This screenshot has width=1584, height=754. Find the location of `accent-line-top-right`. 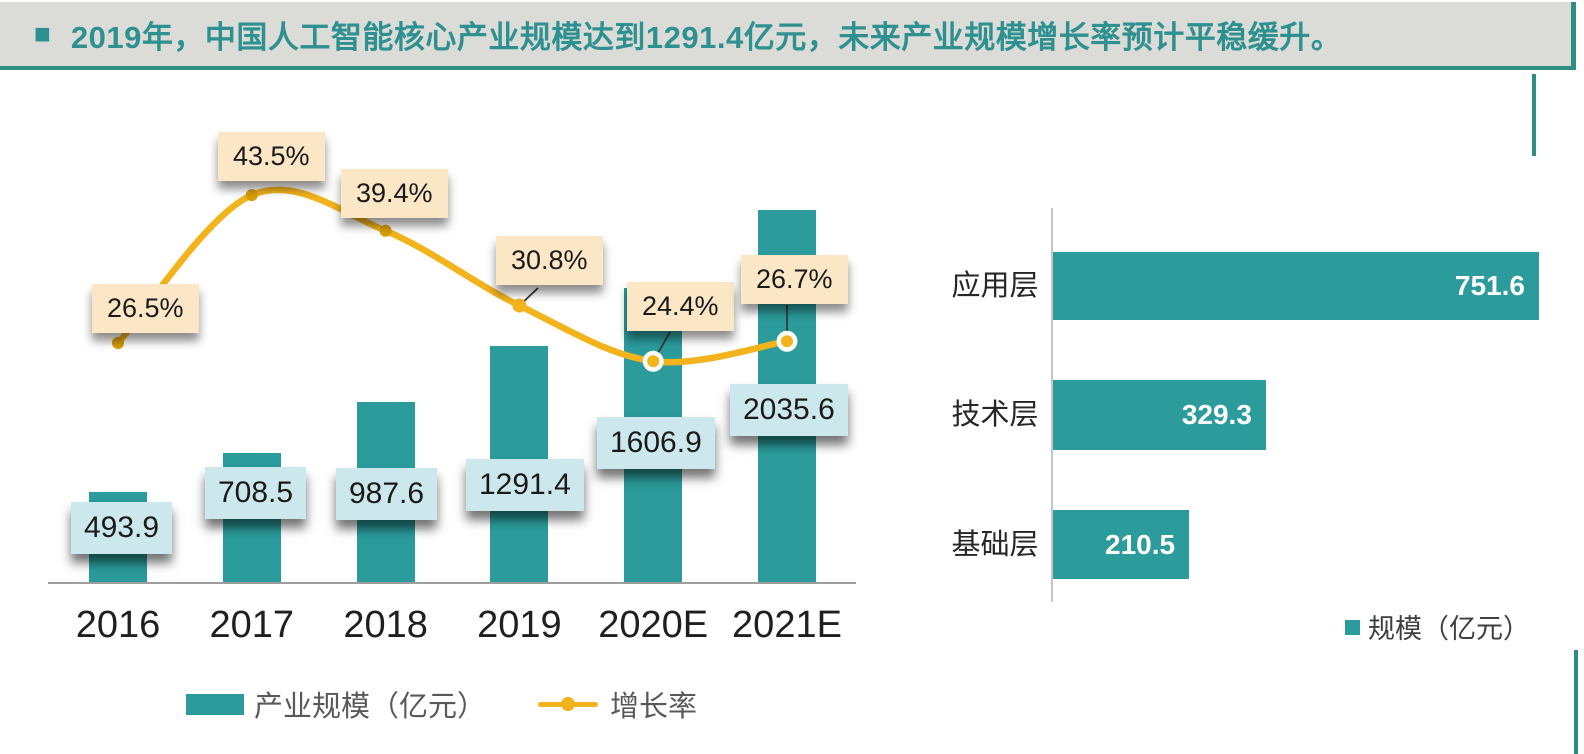

accent-line-top-right is located at coordinates (1534, 115).